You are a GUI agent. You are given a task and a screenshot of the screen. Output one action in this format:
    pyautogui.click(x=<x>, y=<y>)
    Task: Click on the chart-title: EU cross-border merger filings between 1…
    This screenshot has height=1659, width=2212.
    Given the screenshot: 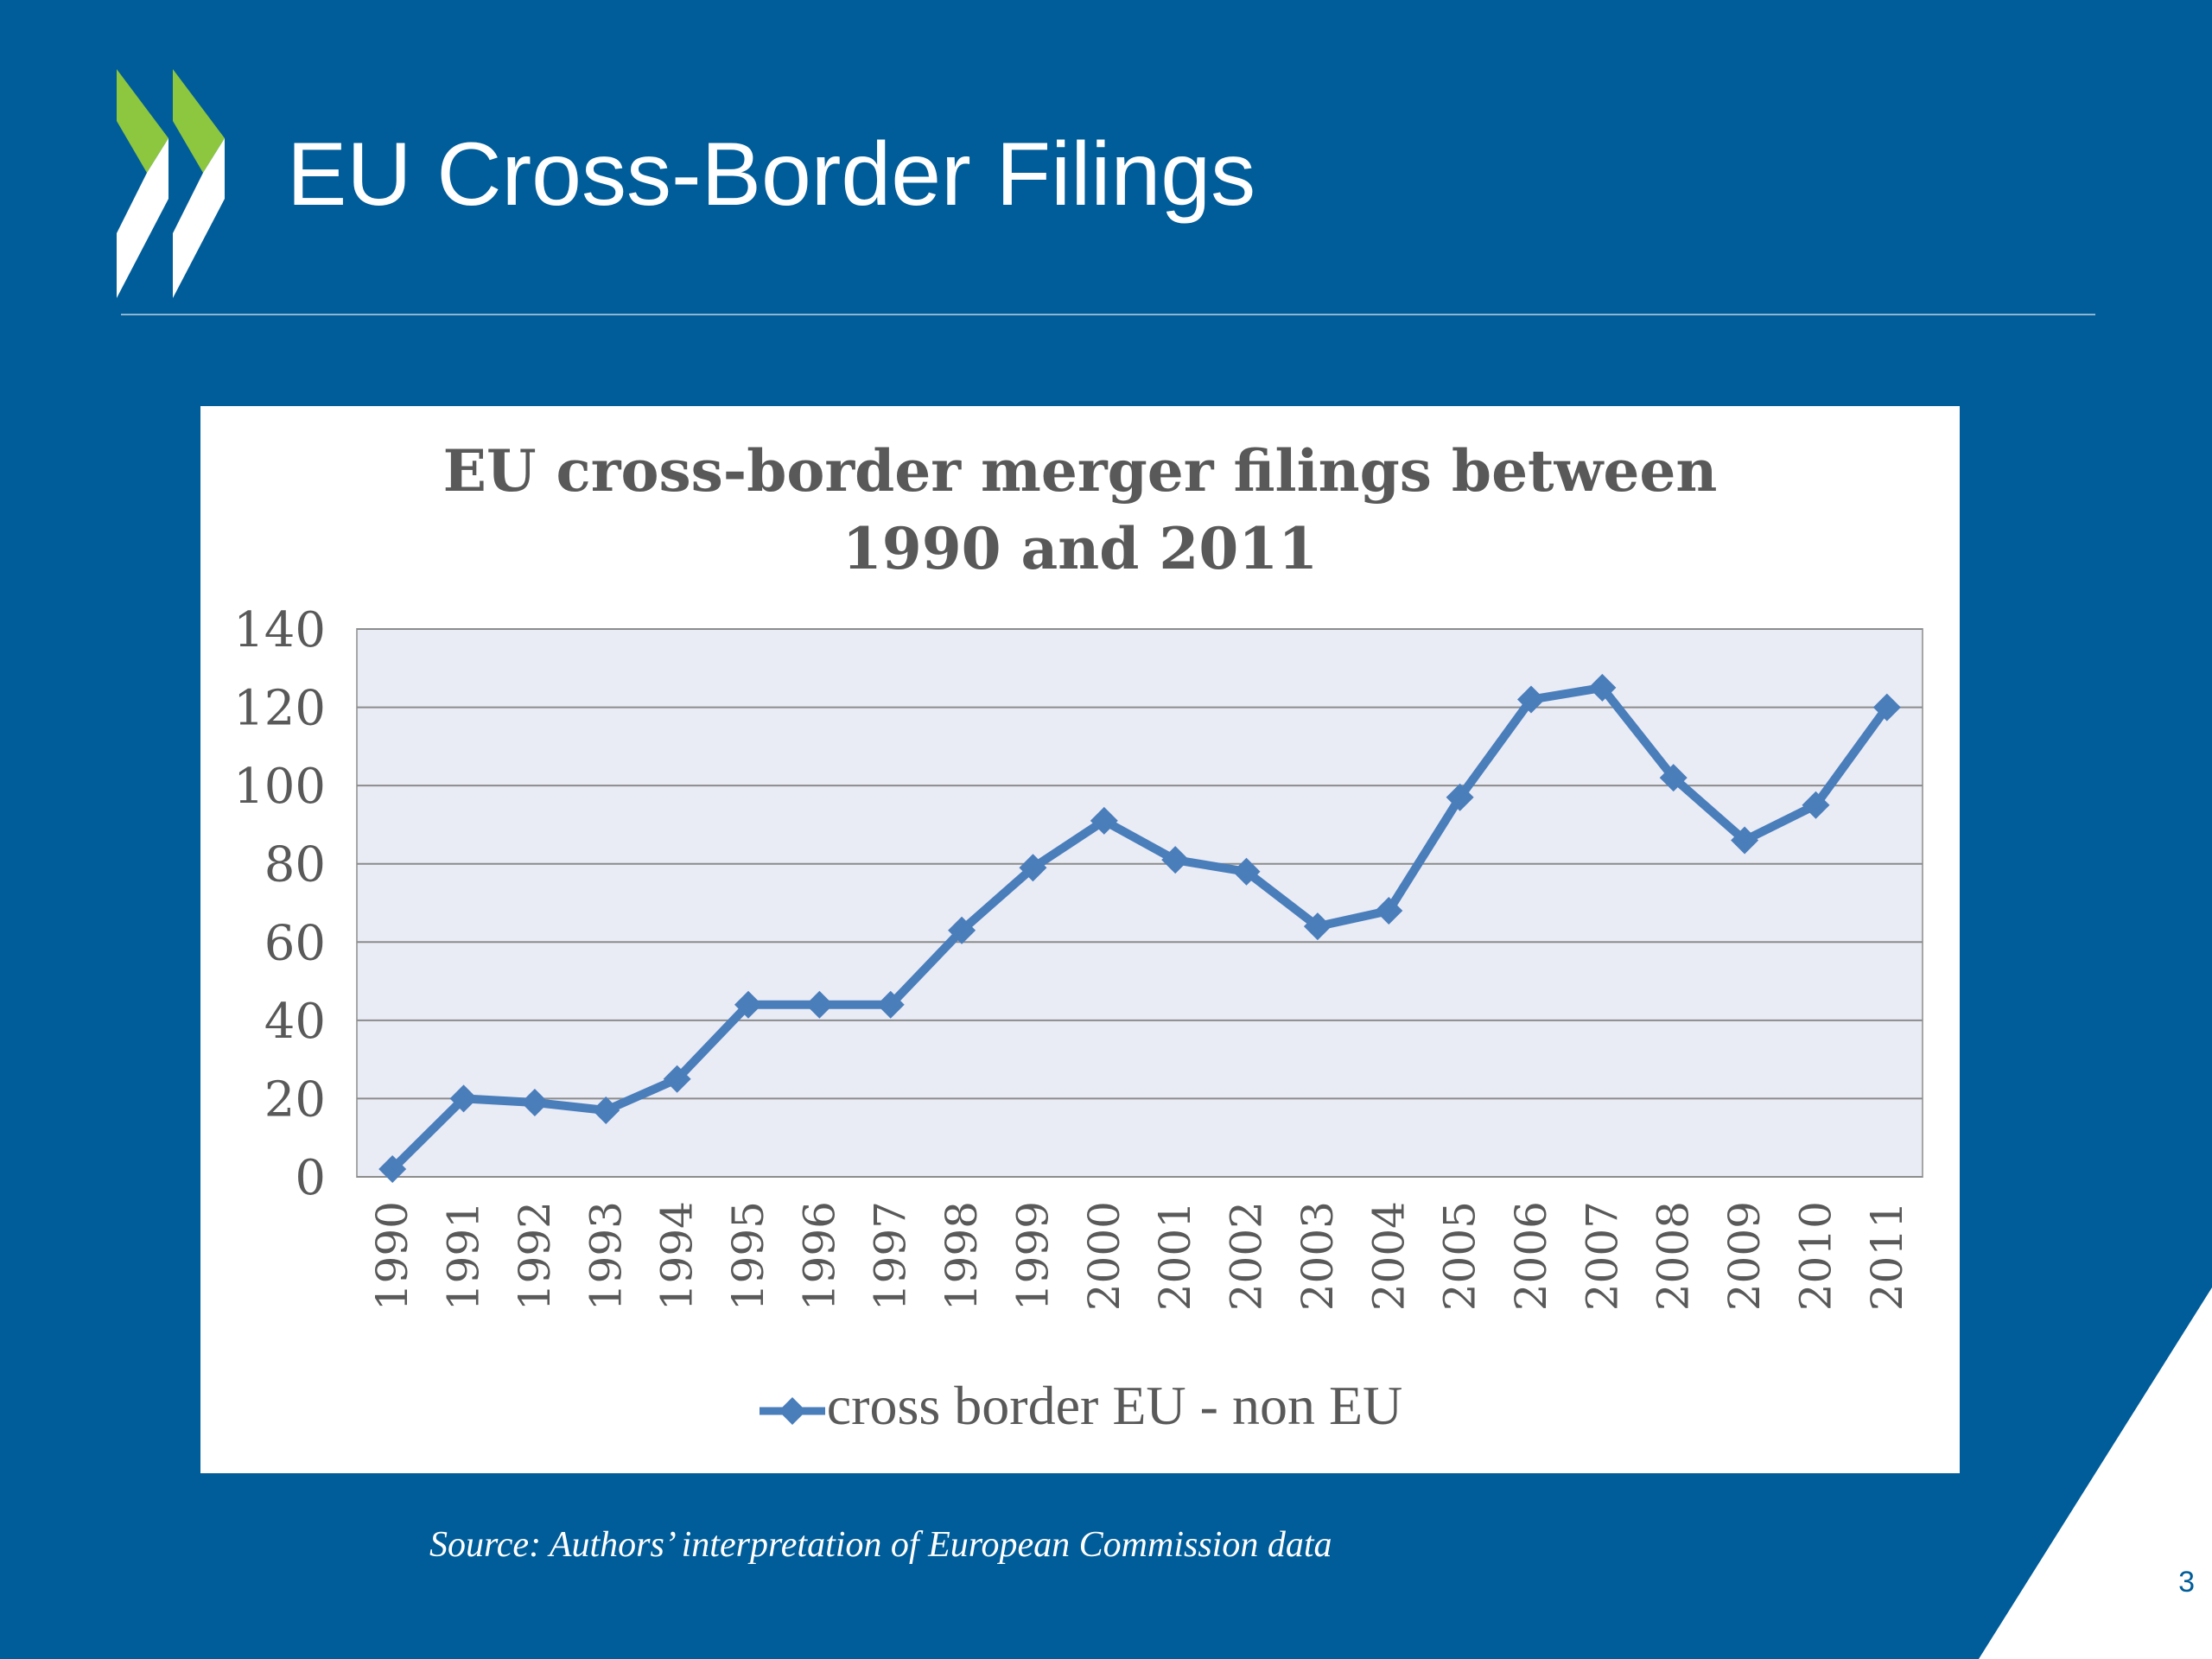 What is the action you would take?
    pyautogui.click(x=1080, y=510)
    